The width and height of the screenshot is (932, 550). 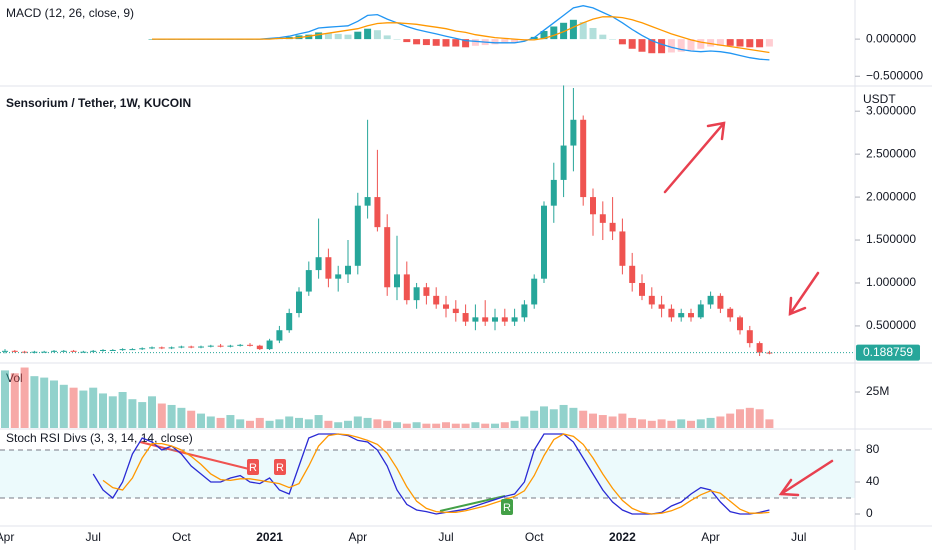 I want to click on signal-badge, so click(x=253, y=467).